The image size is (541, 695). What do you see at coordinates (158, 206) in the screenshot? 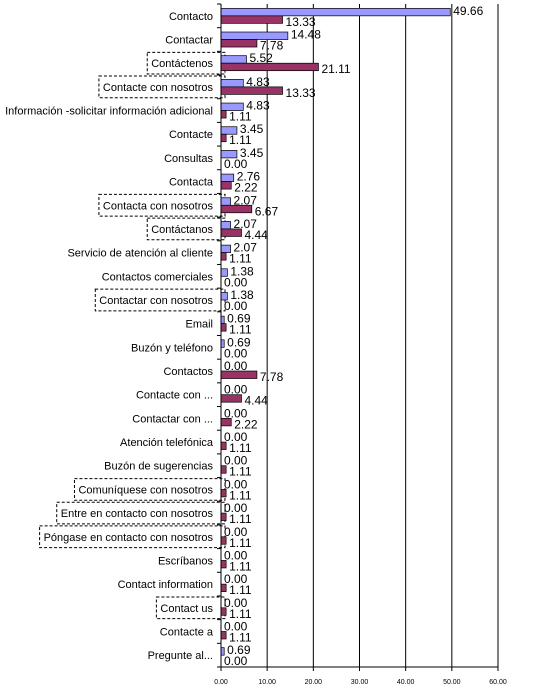
I see `category-label: Contacta con nosotros` at bounding box center [158, 206].